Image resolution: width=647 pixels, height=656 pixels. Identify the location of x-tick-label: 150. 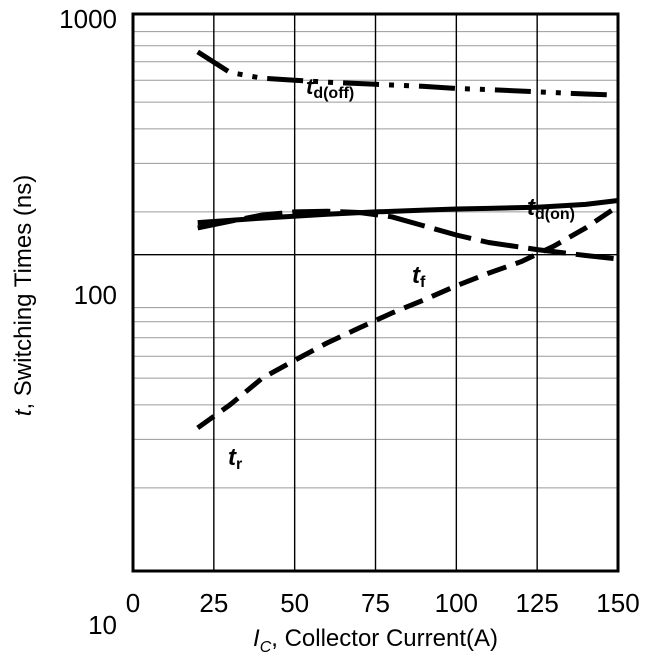
(617, 603).